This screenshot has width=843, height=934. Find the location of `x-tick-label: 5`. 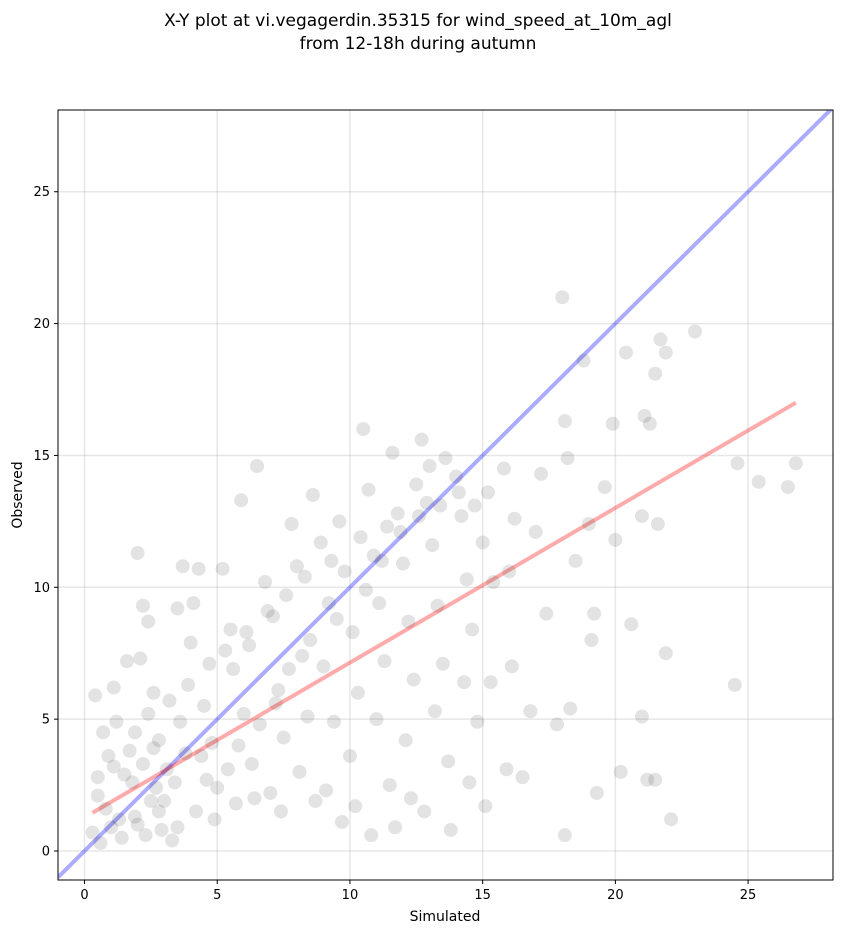

x-tick-label: 5 is located at coordinates (217, 895).